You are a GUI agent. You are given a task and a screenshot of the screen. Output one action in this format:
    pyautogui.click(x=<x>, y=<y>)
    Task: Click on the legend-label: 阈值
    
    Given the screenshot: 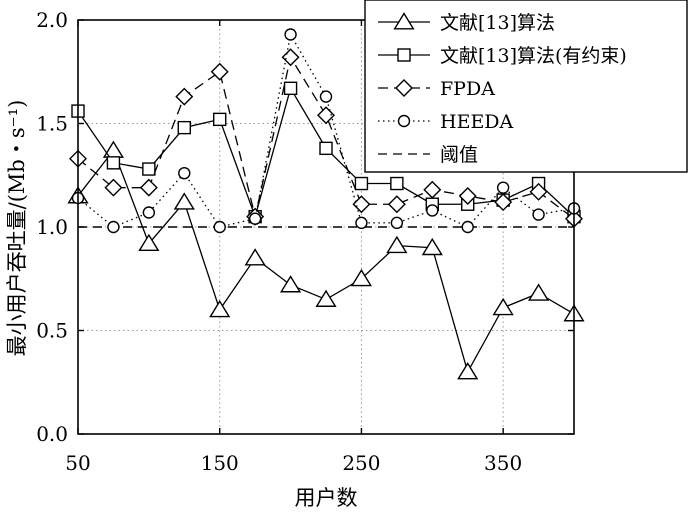 What is the action you would take?
    pyautogui.click(x=459, y=155)
    